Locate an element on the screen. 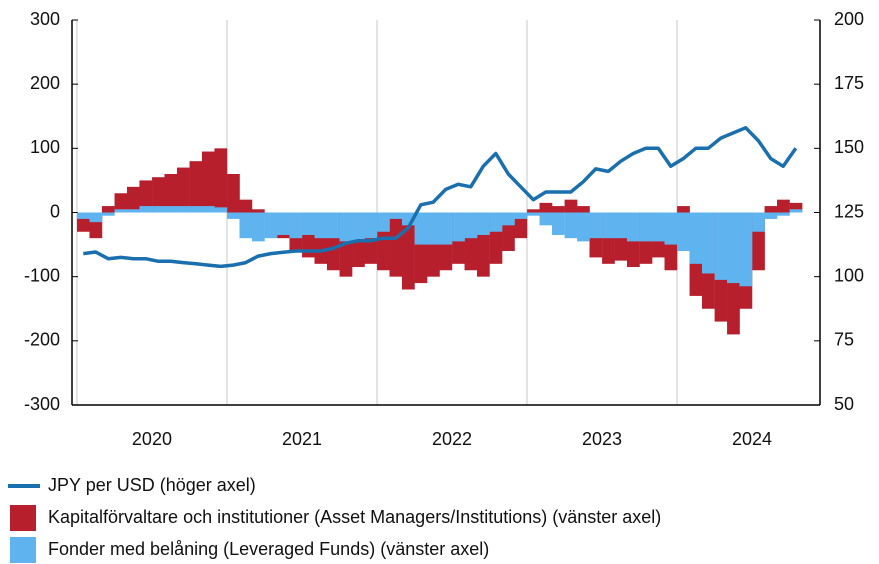  y2-tick-label: 125 is located at coordinates (849, 211).